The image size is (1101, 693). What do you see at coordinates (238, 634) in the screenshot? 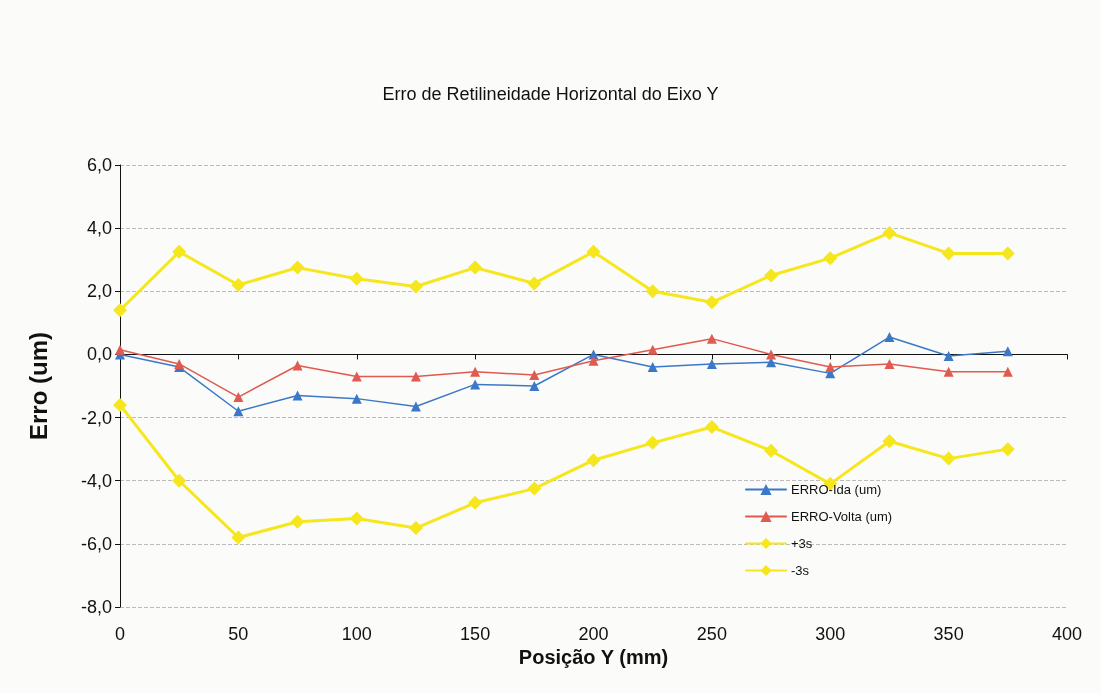
I see `x-tick-label: 50` at bounding box center [238, 634].